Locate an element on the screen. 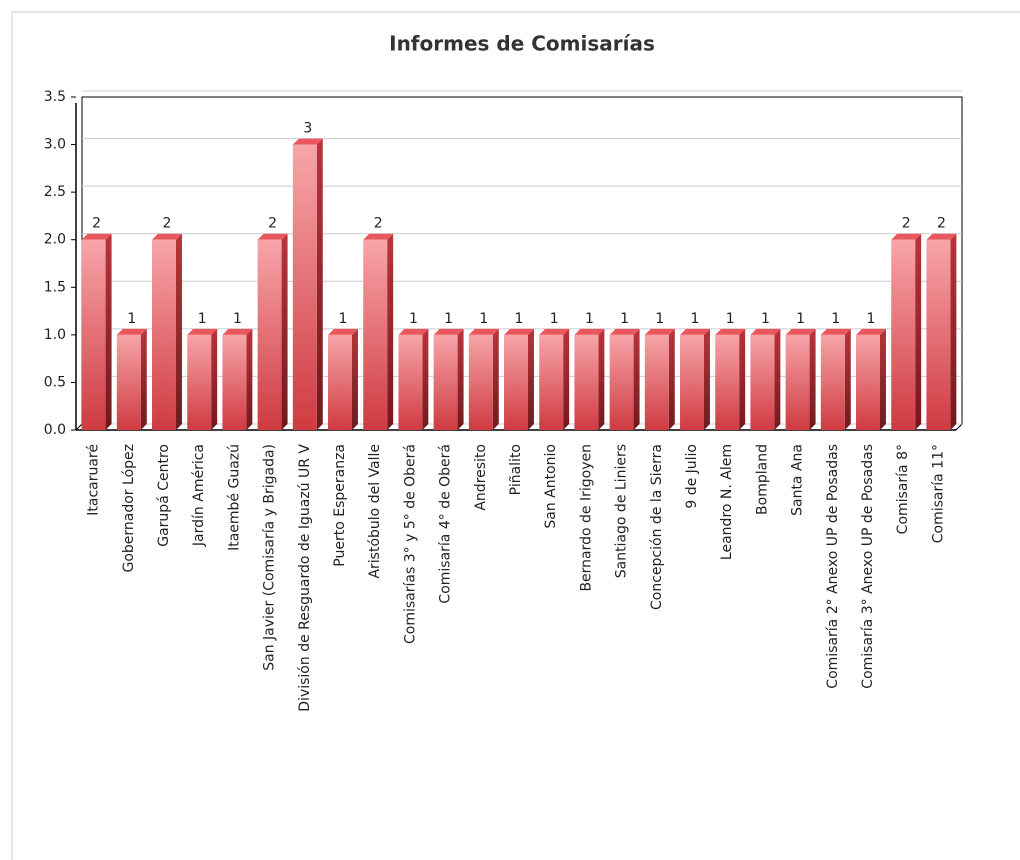 This screenshot has width=1020, height=860. y-tick-label: 2.0 is located at coordinates (55, 240).